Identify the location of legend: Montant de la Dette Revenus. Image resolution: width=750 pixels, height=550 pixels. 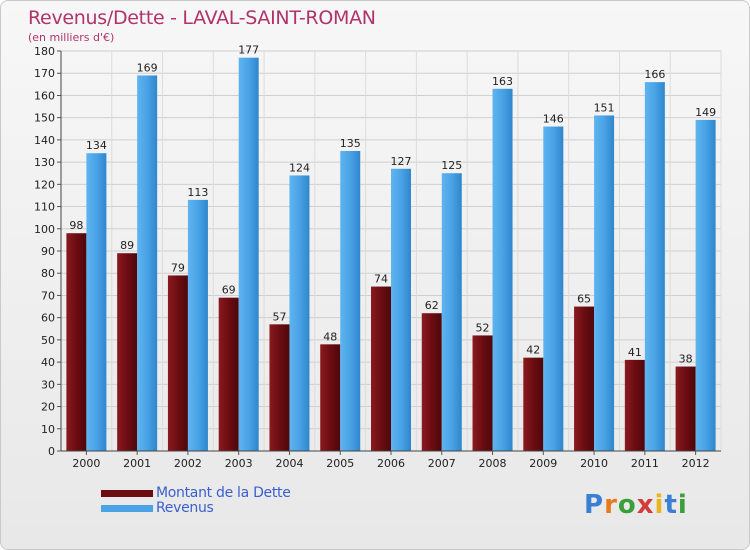
(196, 501).